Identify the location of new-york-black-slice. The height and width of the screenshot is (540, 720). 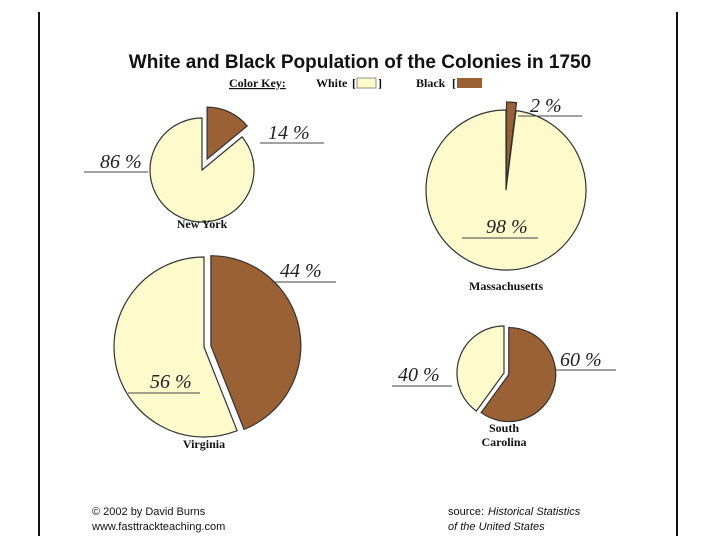
(227, 133).